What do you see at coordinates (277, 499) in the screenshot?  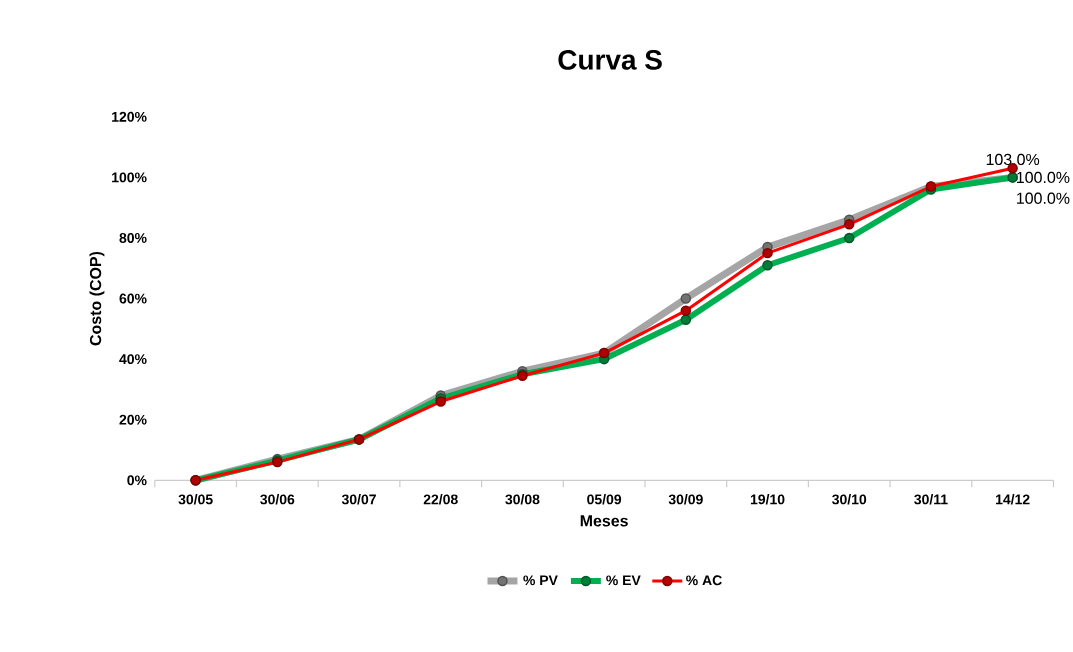 I see `x-tick-label: 30/06` at bounding box center [277, 499].